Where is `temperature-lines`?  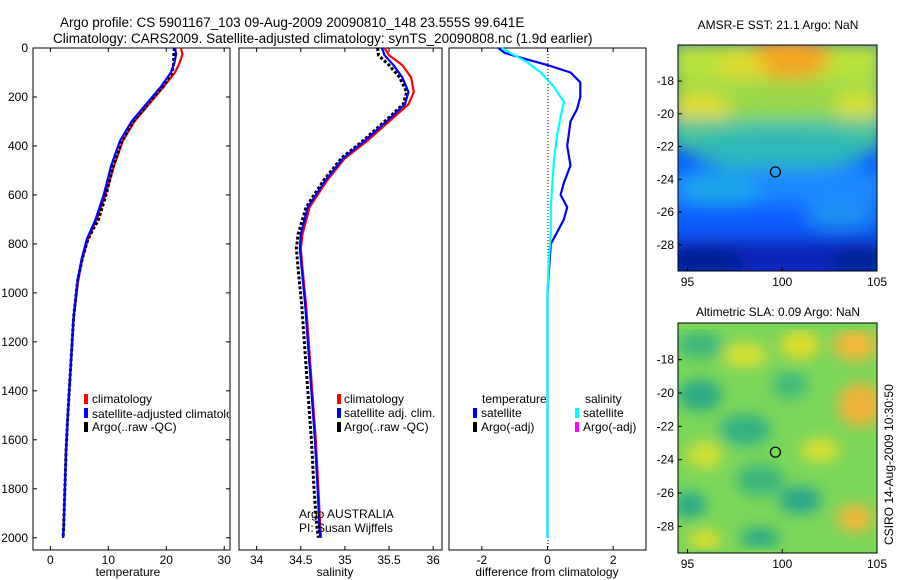
temperature-lines is located at coordinates (122, 292).